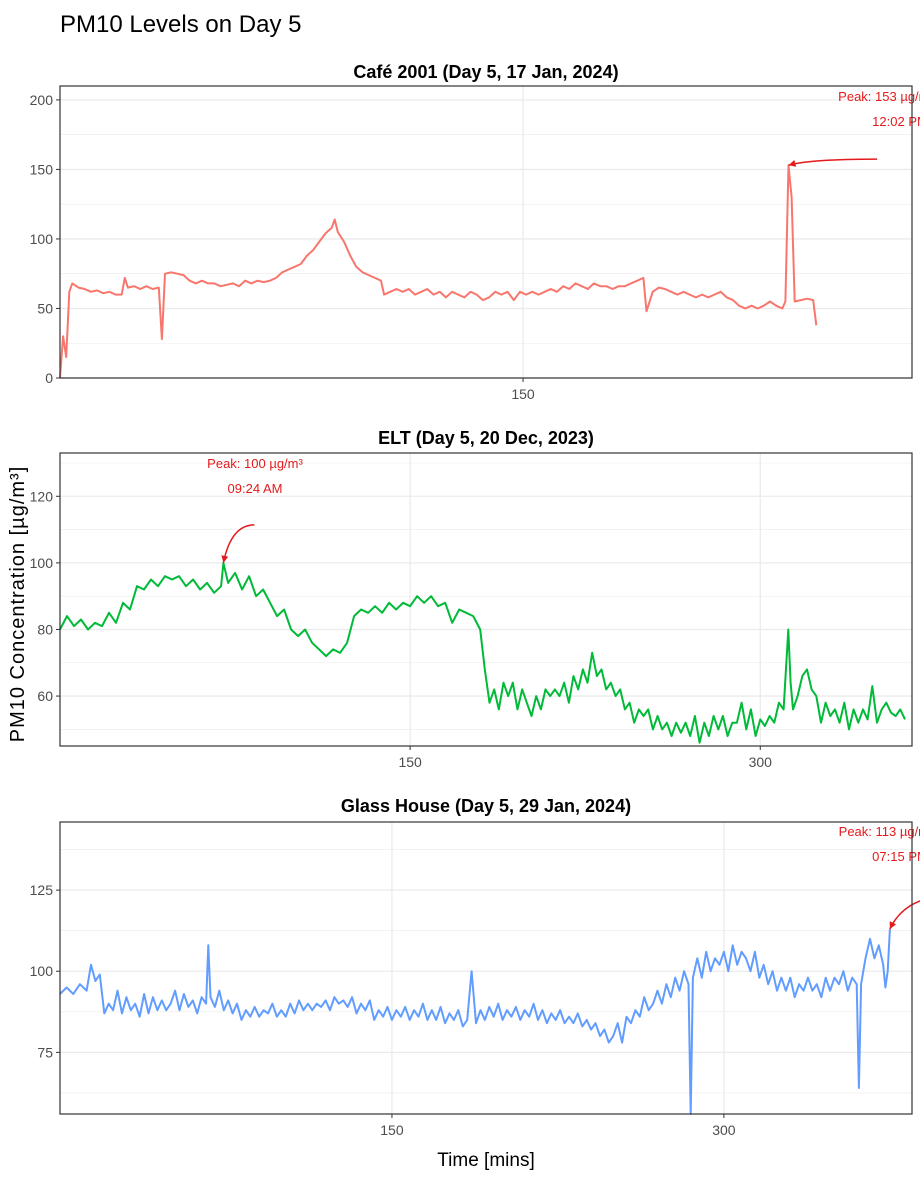 The height and width of the screenshot is (1180, 920). I want to click on panel-elt-yticks: 60 80 100 120, so click(45, 596).